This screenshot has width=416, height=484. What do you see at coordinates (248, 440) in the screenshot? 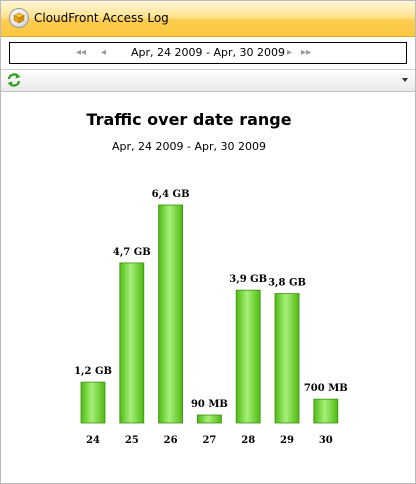
I see `x-tick-label: 28` at bounding box center [248, 440].